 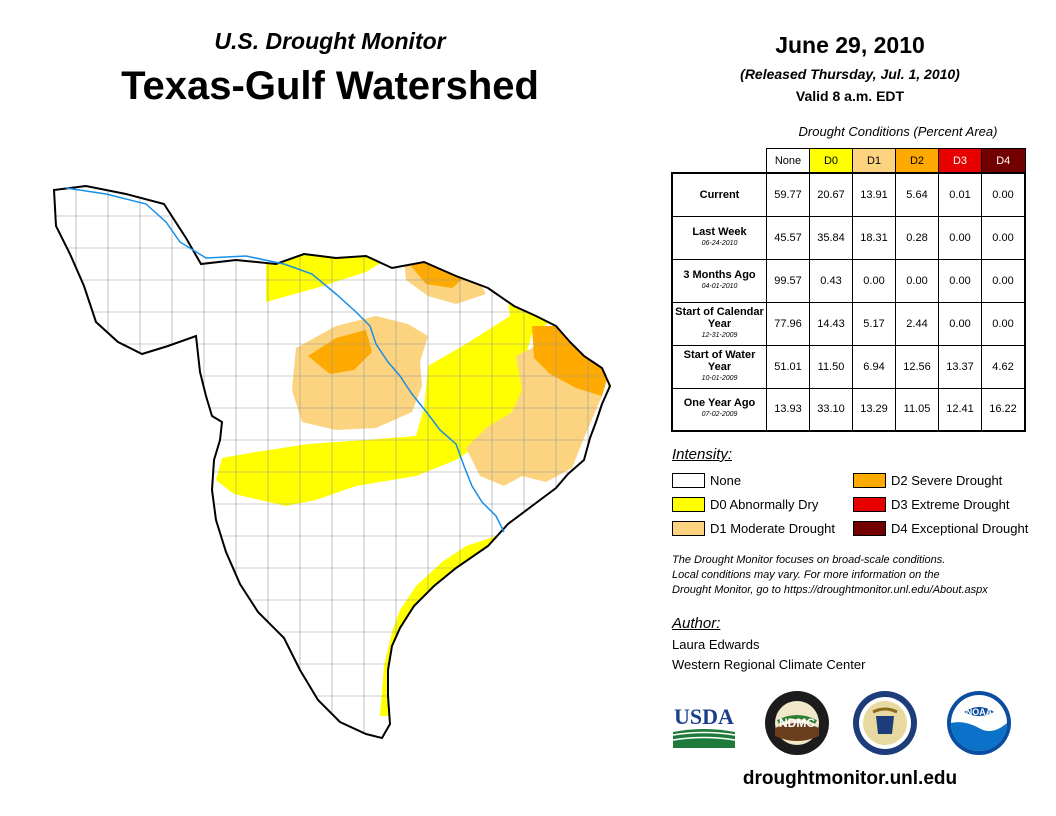 I want to click on legend-item-d2: D2 Severe Drought, so click(x=940, y=480).